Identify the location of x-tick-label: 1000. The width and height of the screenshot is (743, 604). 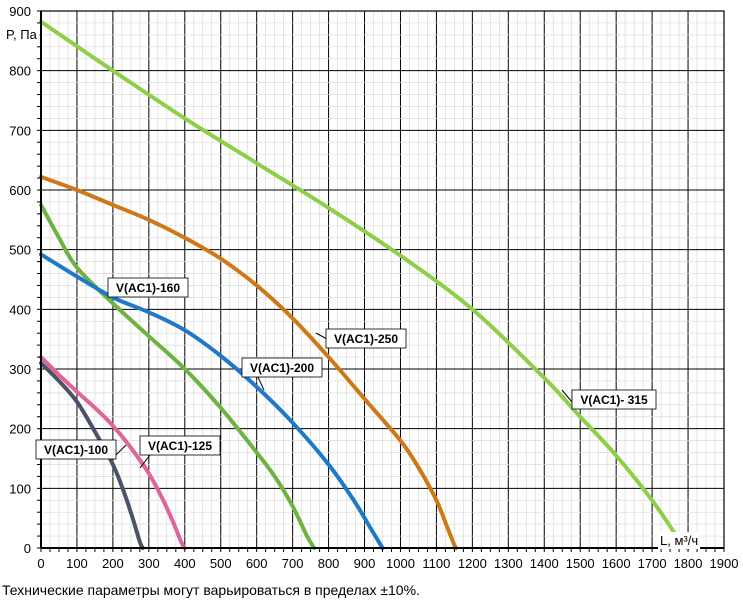
(400, 563).